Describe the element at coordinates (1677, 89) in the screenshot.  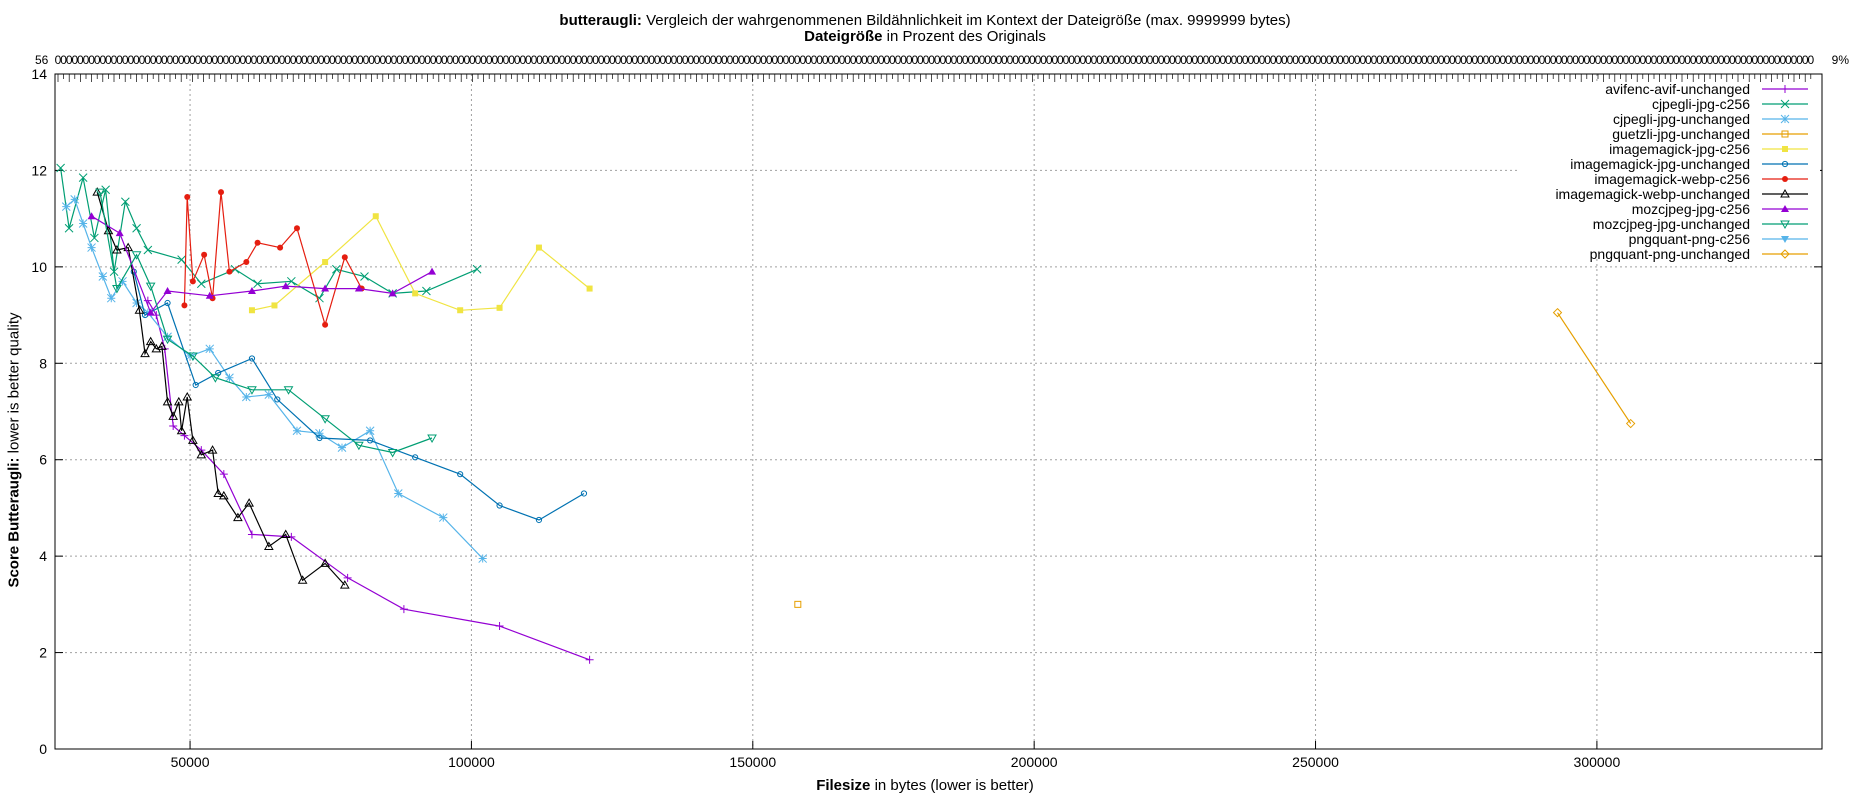
I see `legend-label: avifenc-avif-unchanged` at that location.